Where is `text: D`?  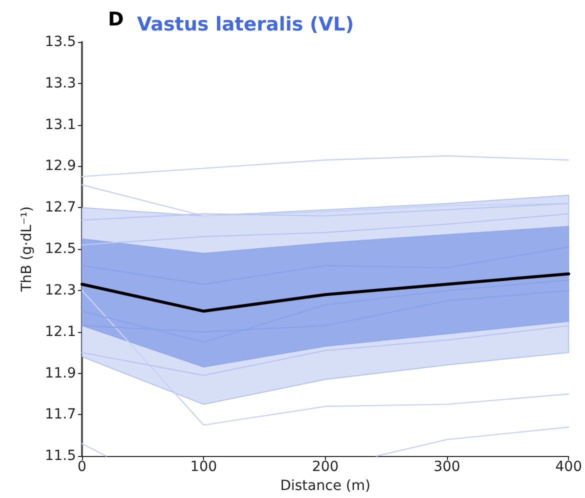
text: D is located at coordinates (116, 19).